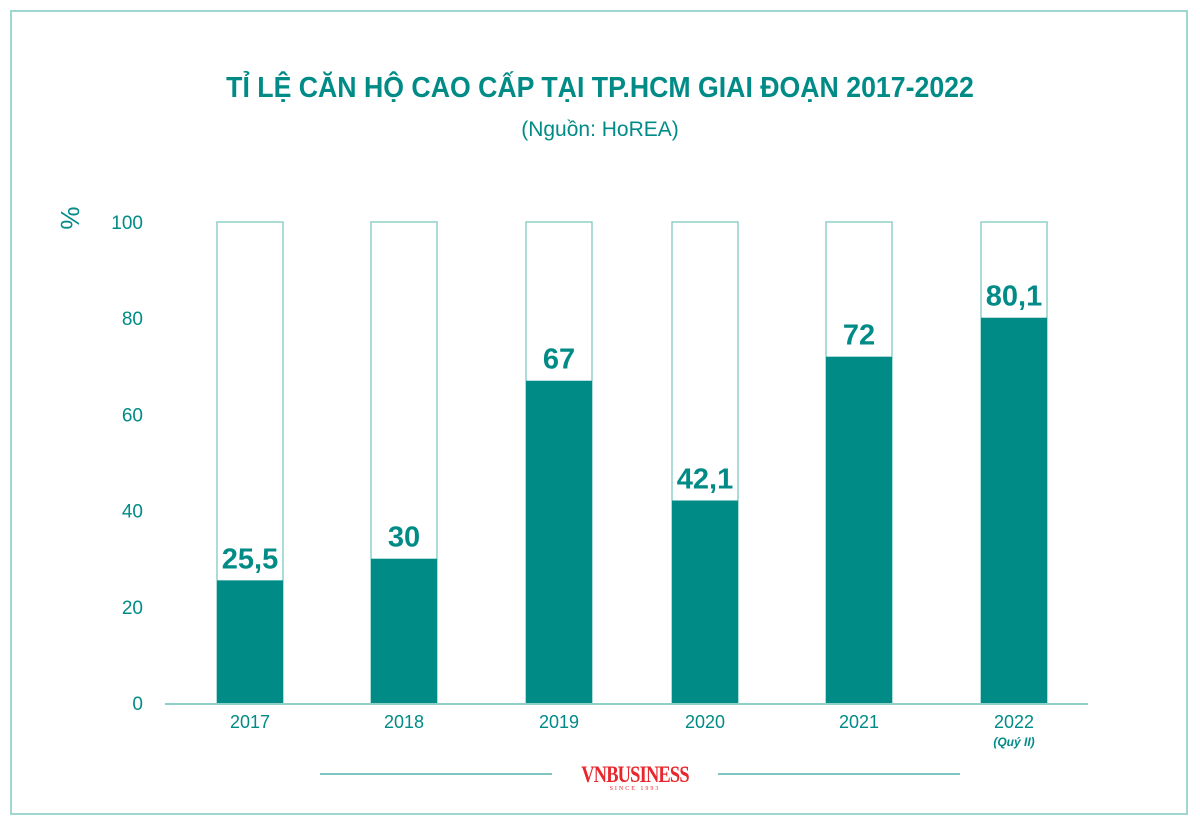 The height and width of the screenshot is (827, 1200). I want to click on x-tick-label: 2020, so click(705, 722).